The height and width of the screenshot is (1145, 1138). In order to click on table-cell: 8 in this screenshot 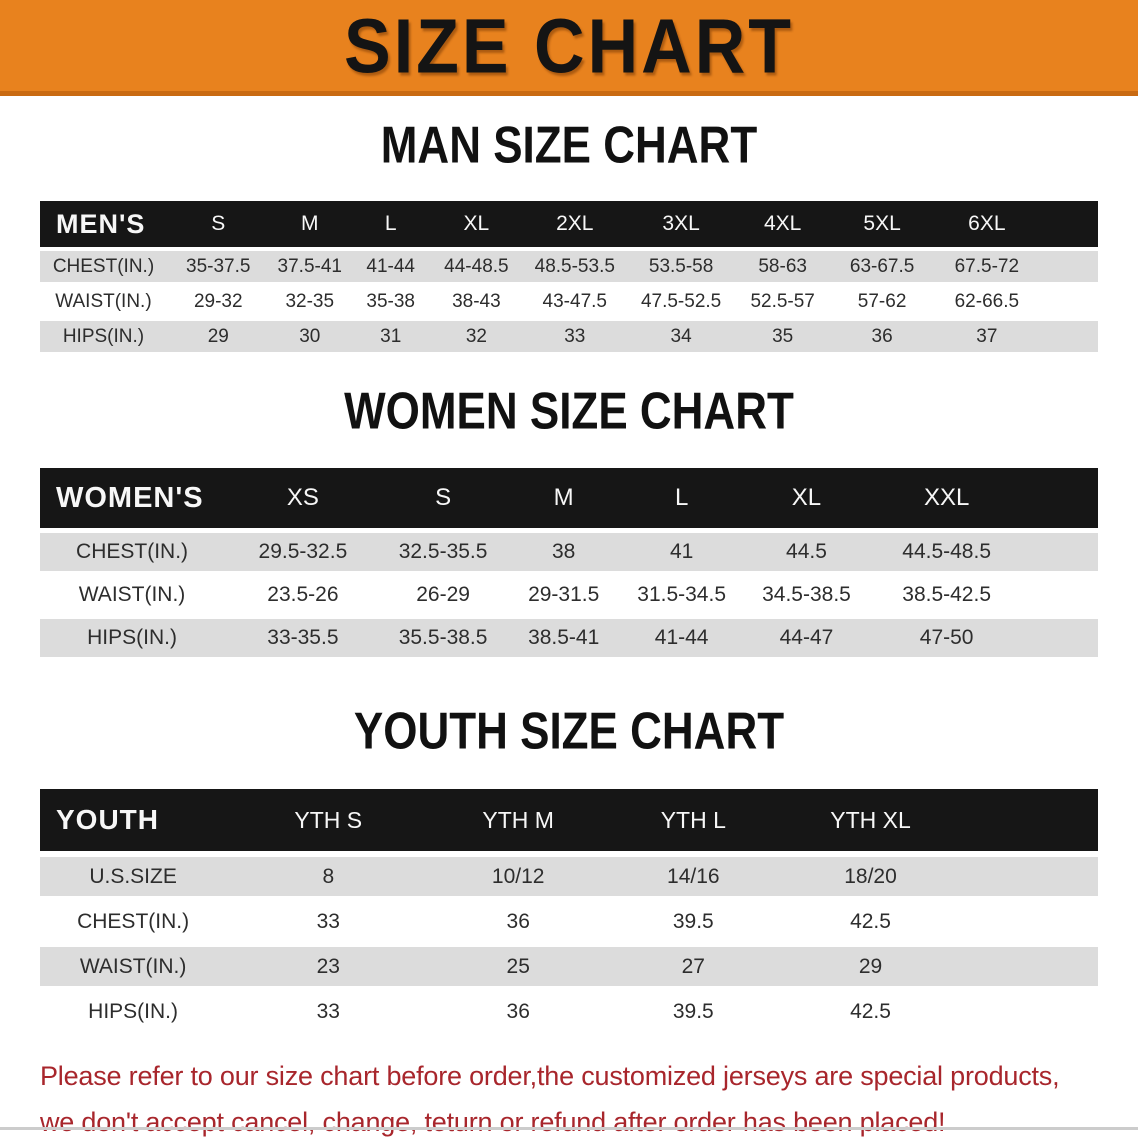, I will do `click(328, 876)`.